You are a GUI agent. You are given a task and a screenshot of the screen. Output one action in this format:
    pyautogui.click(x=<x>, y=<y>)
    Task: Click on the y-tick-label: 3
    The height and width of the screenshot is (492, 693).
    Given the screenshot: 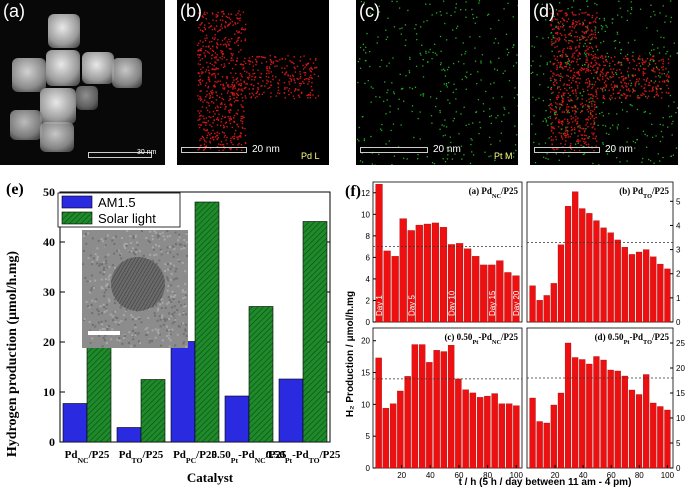 What is the action you would take?
    pyautogui.click(x=678, y=250)
    